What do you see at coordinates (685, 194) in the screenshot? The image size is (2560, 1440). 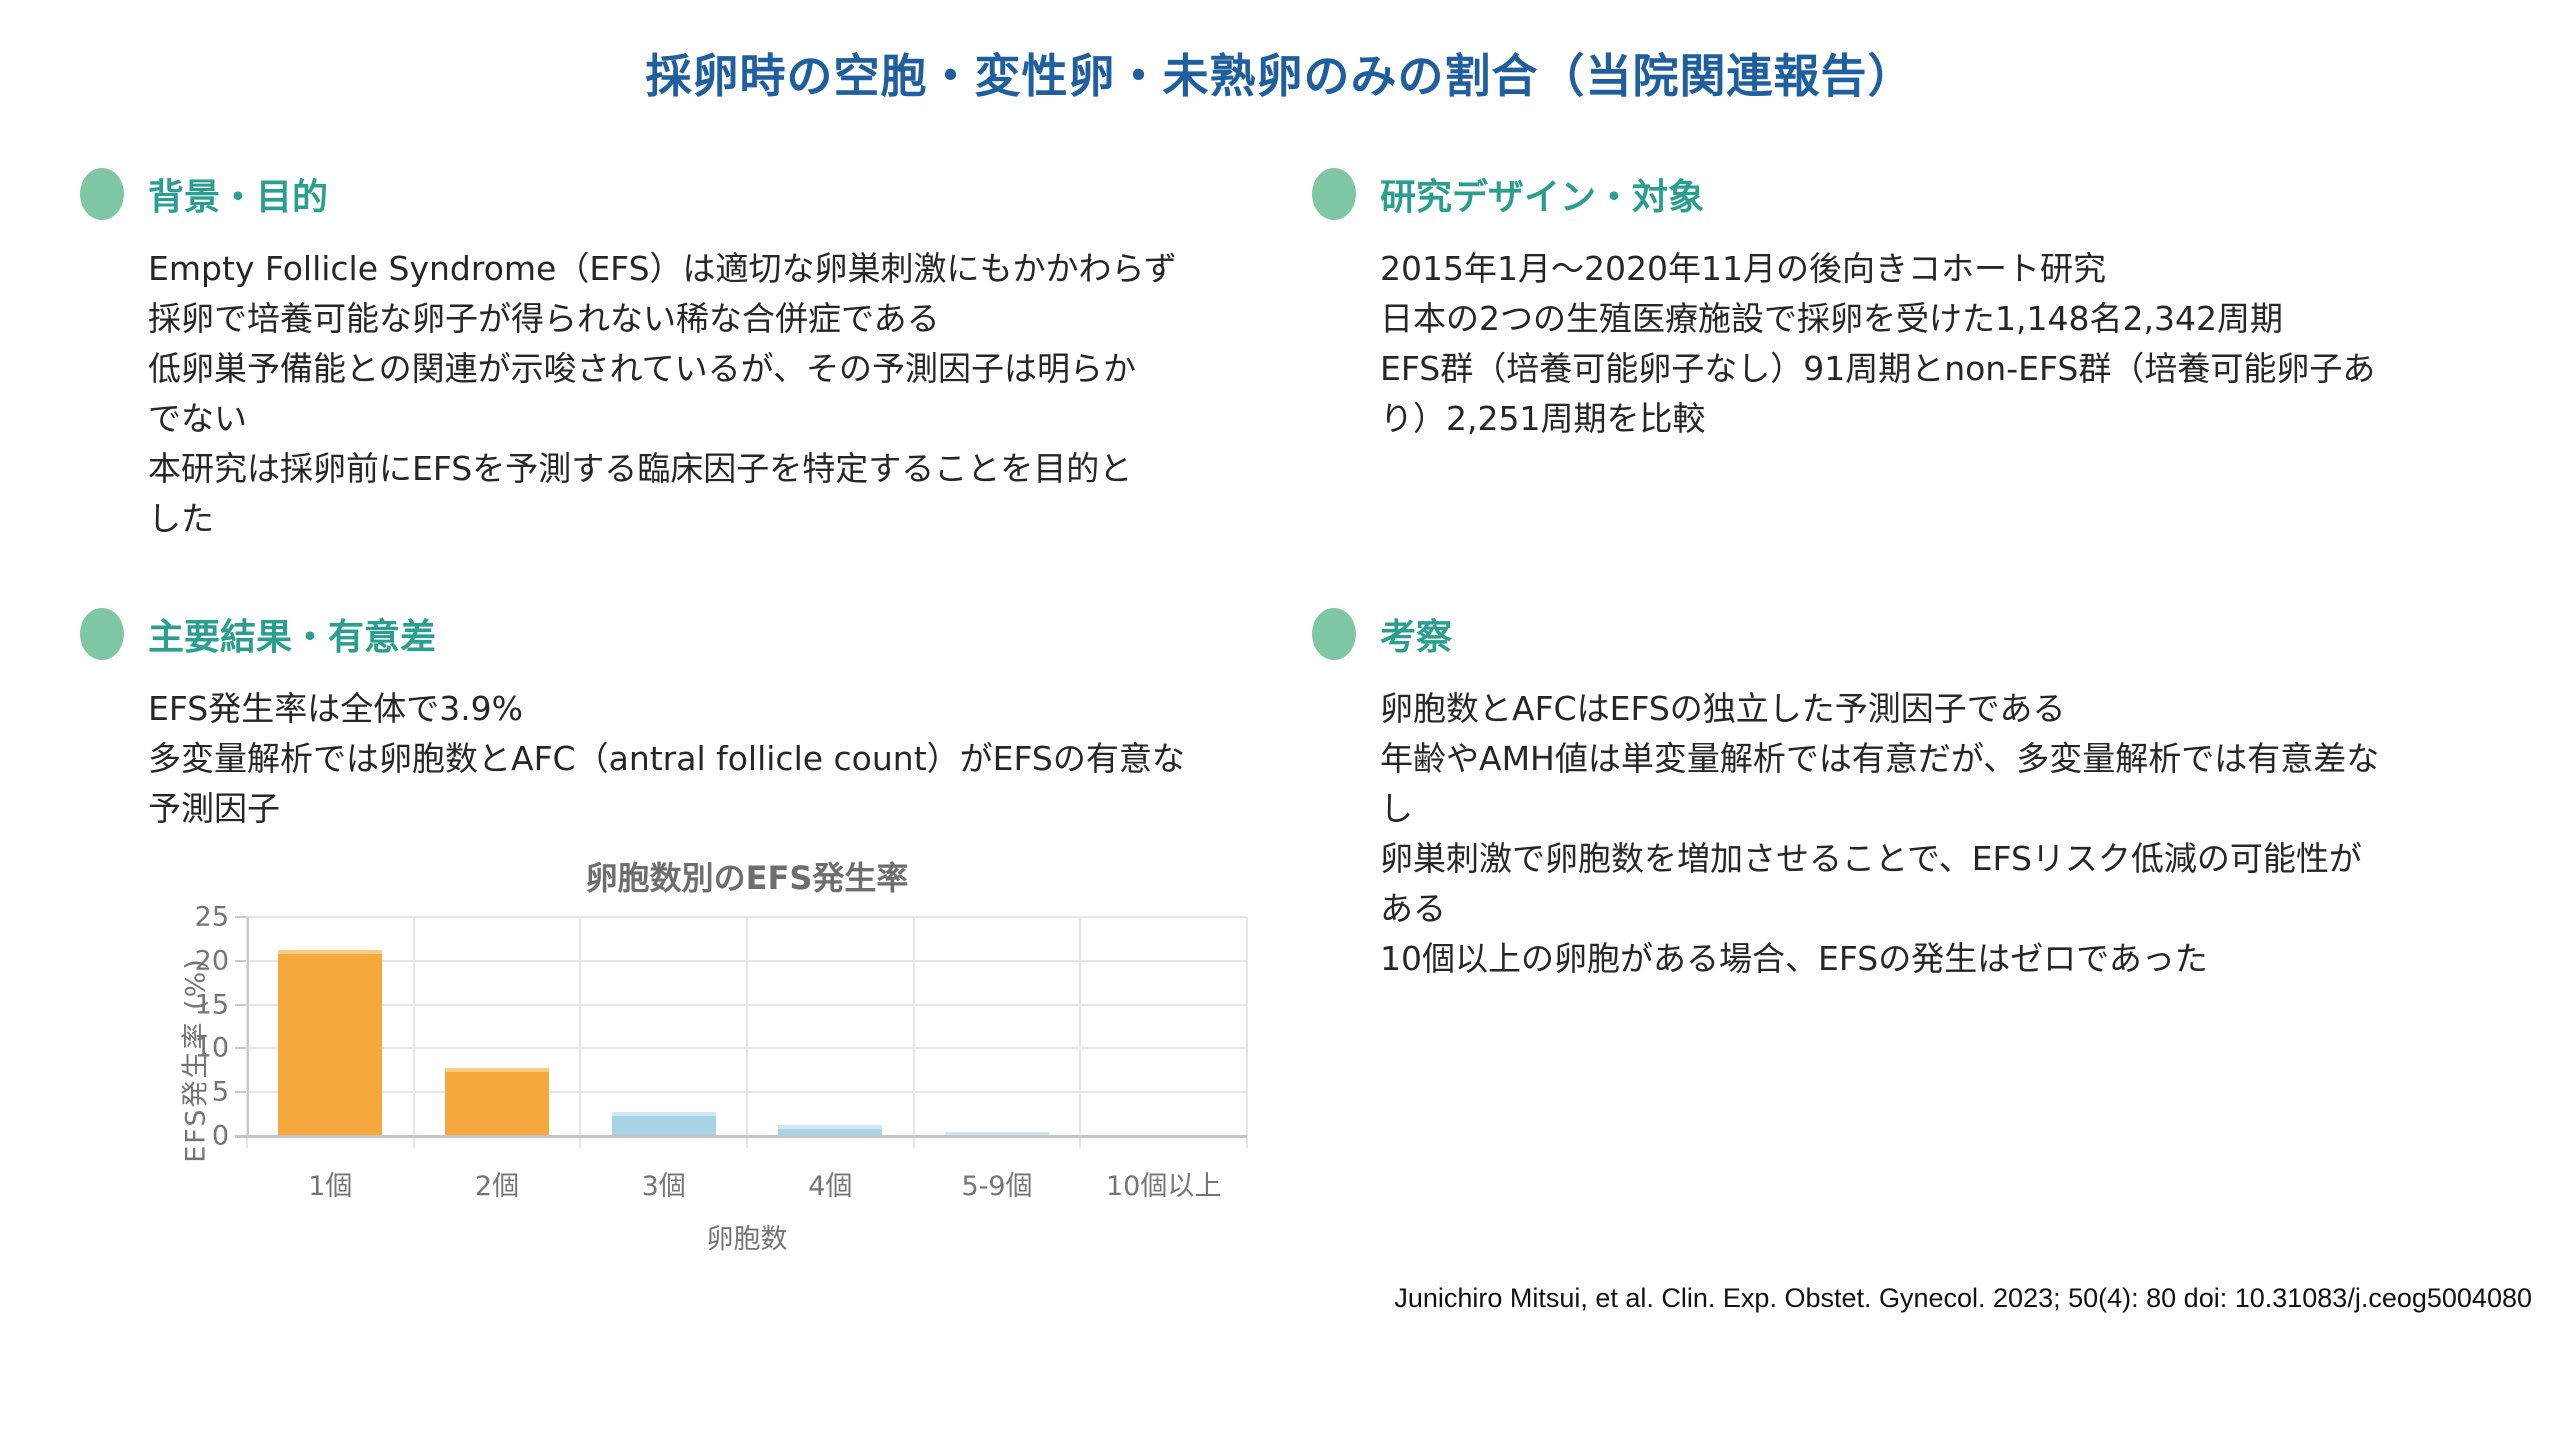 I see `section-header: 背景・目的` at bounding box center [685, 194].